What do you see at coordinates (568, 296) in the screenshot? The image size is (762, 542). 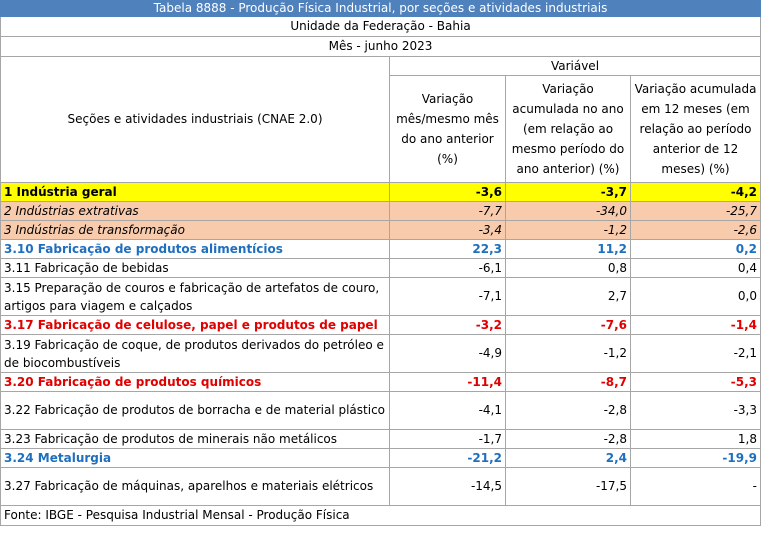 I see `cell-value: 2,7` at bounding box center [568, 296].